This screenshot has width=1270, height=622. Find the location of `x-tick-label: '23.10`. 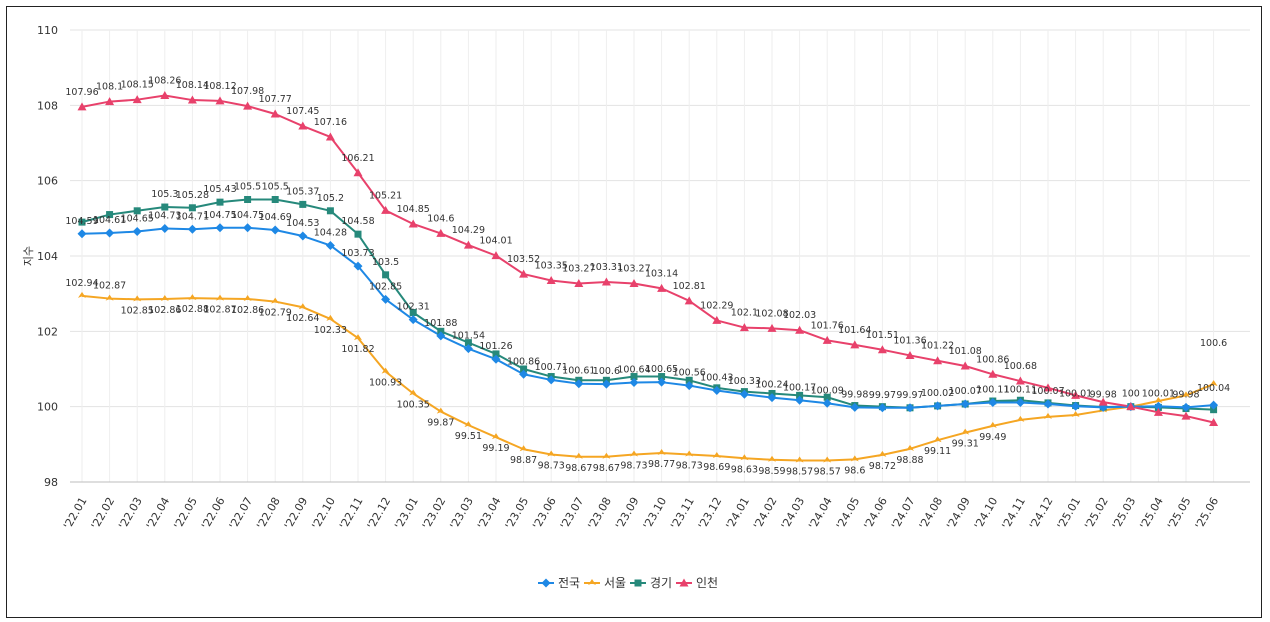

x-tick-label: '23.10 is located at coordinates (655, 513).